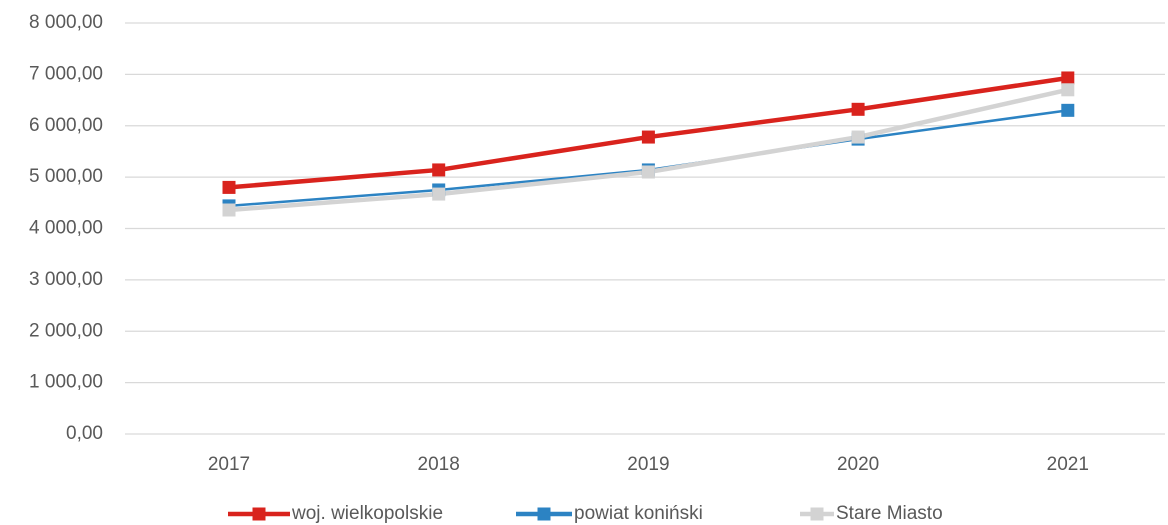 Image resolution: width=1168 pixels, height=525 pixels. What do you see at coordinates (1068, 464) in the screenshot?
I see `x-tick-label: 2021` at bounding box center [1068, 464].